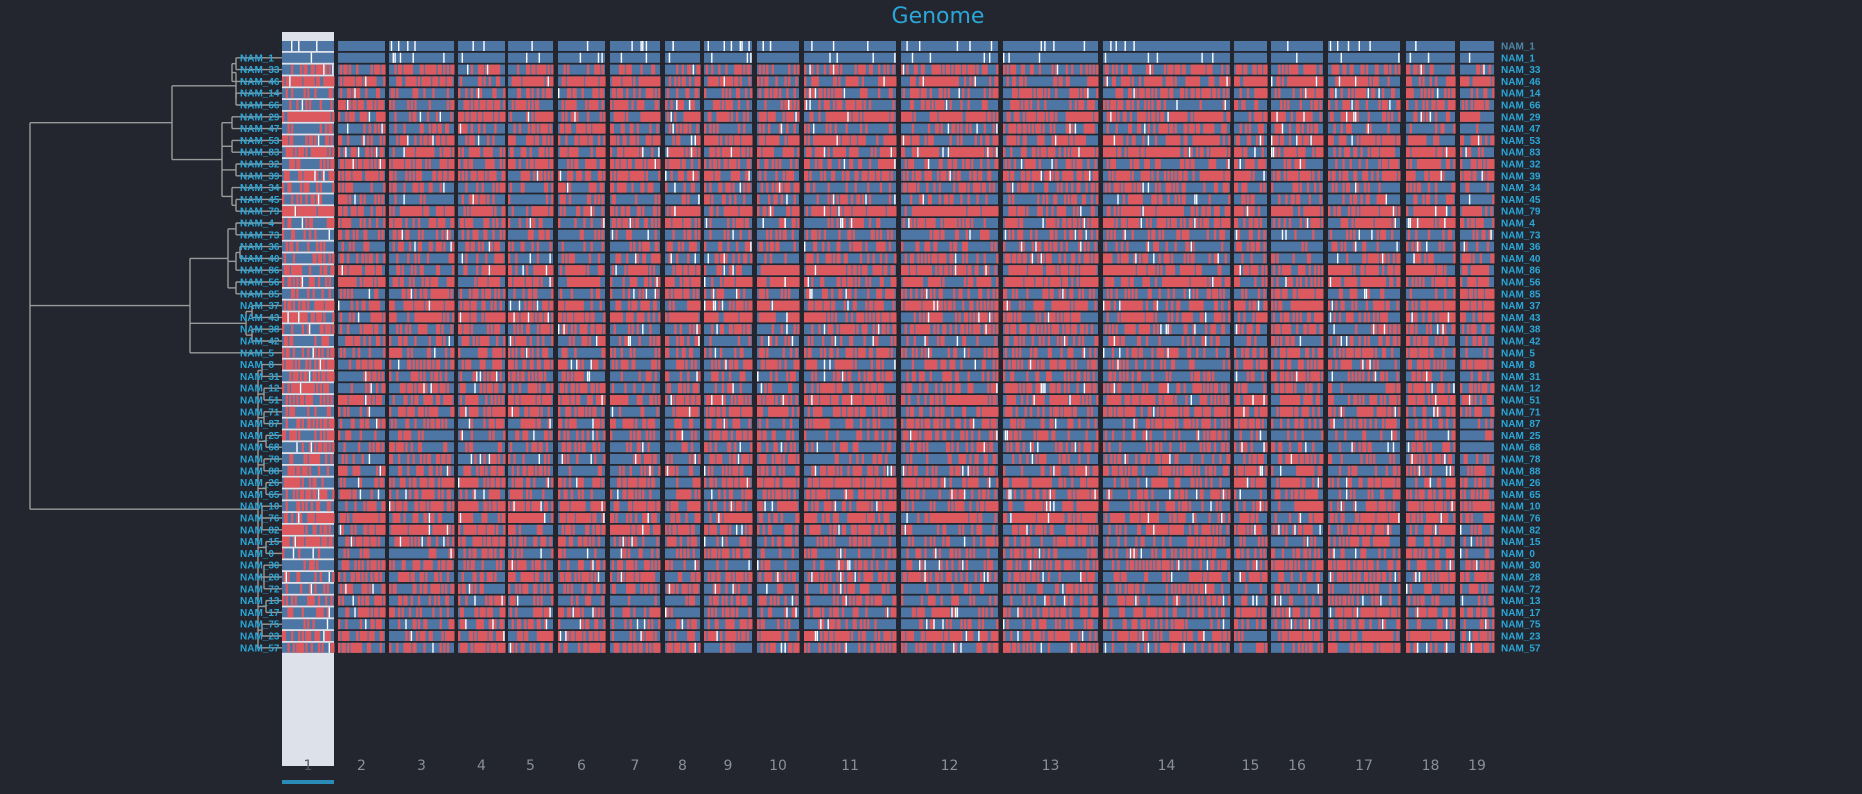 The width and height of the screenshot is (1862, 794). Describe the element at coordinates (260, 259) in the screenshot. I see `row-label-left: NAM_40` at that location.